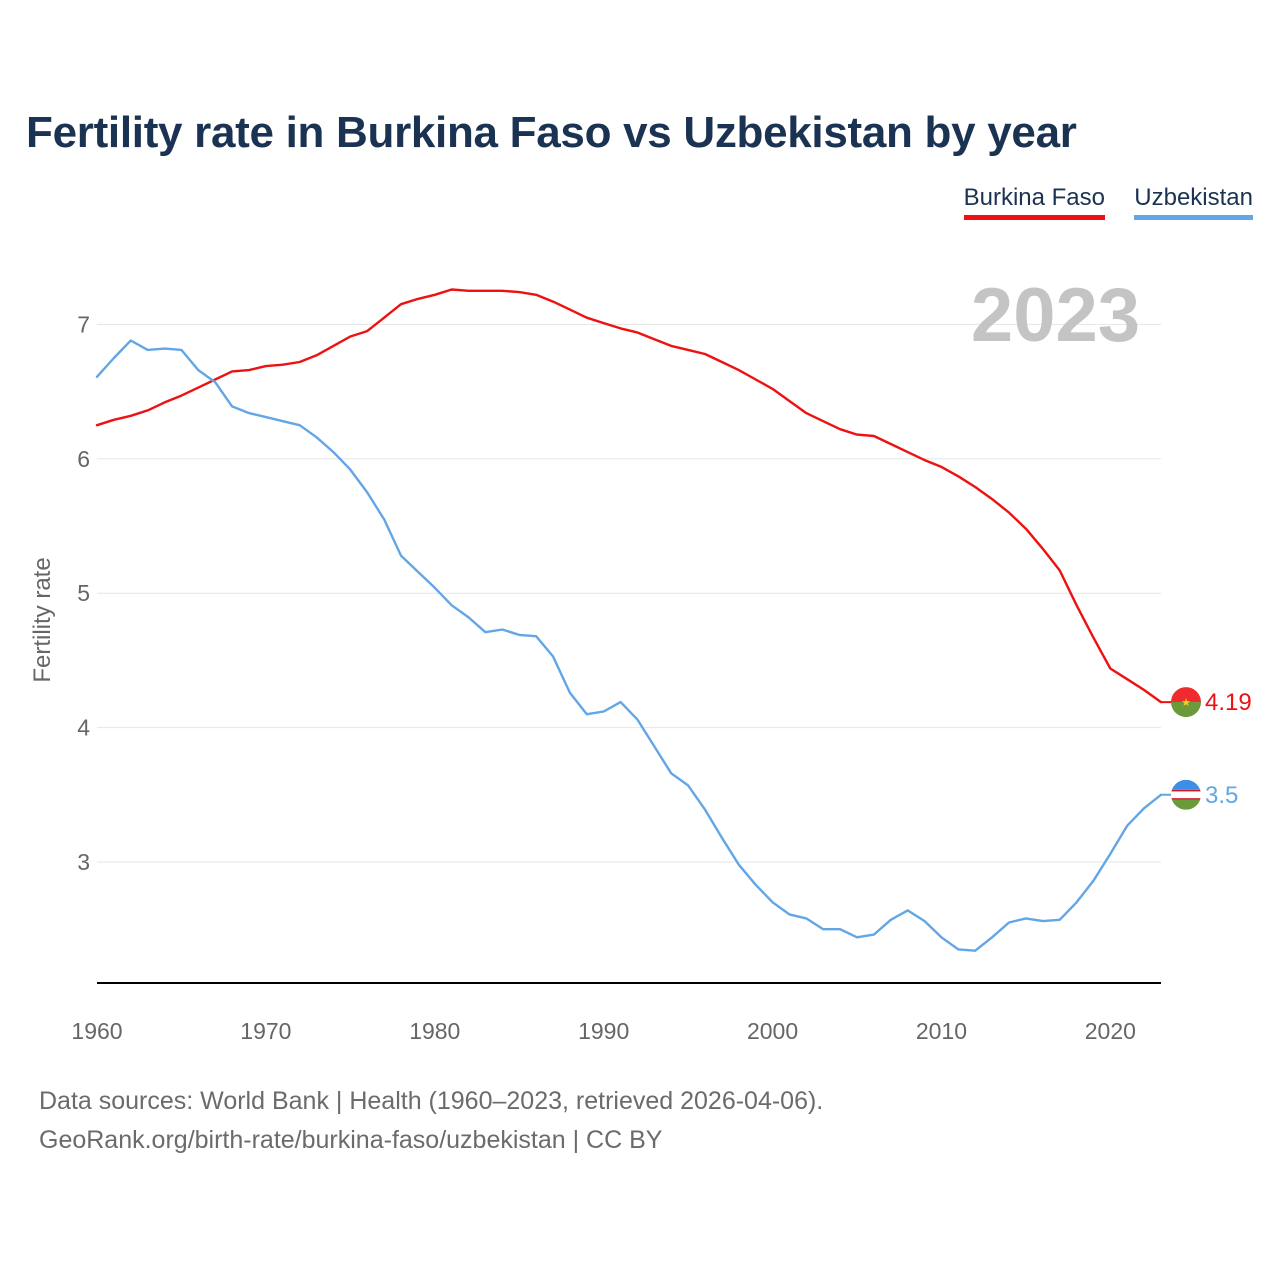  What do you see at coordinates (941, 1031) in the screenshot?
I see `x-tick-label: 2010` at bounding box center [941, 1031].